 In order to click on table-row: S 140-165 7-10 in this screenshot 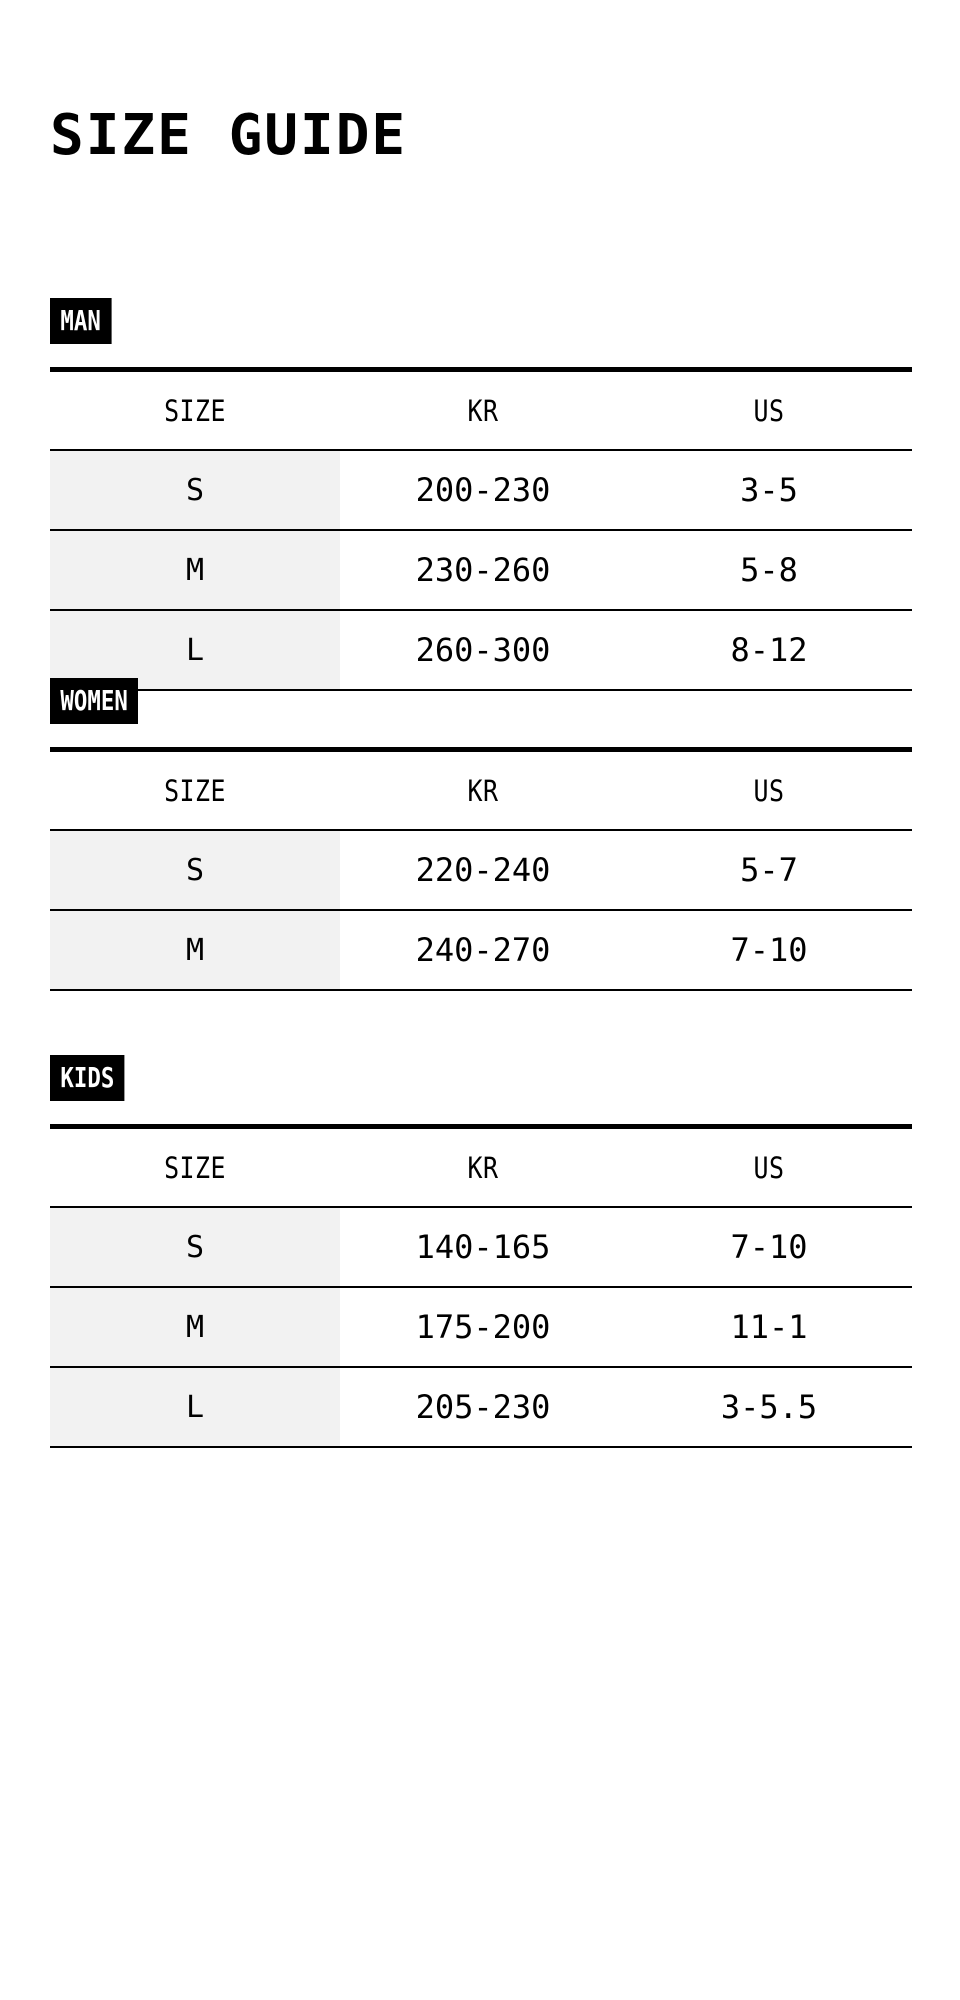, I will do `click(481, 1247)`.